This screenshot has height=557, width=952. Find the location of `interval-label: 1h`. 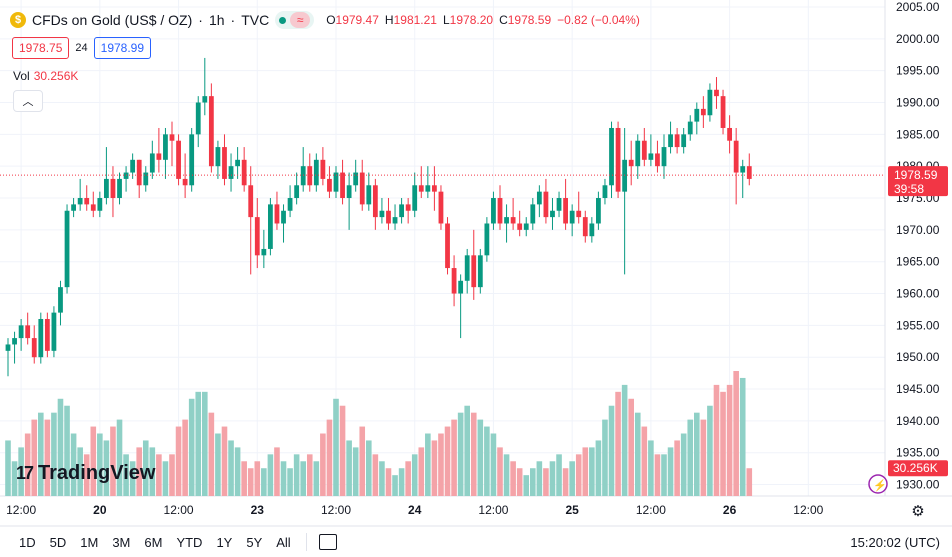

interval-label: 1h is located at coordinates (216, 20).